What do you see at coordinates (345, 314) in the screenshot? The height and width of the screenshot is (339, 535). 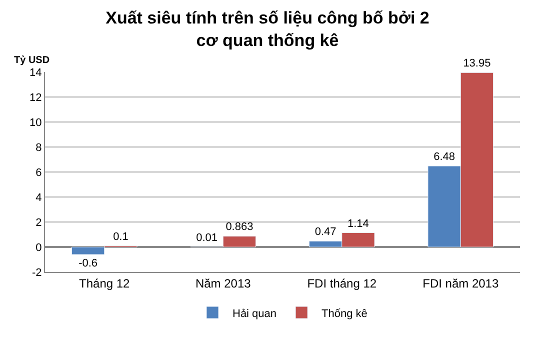 I see `legend-label: Thống kê` at bounding box center [345, 314].